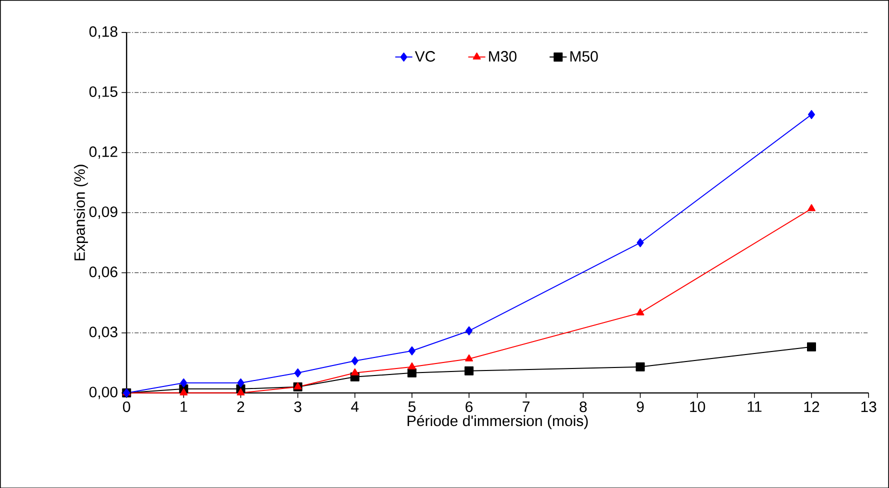 This screenshot has height=488, width=889. What do you see at coordinates (583, 406) in the screenshot?
I see `x-tick-label: 8` at bounding box center [583, 406].